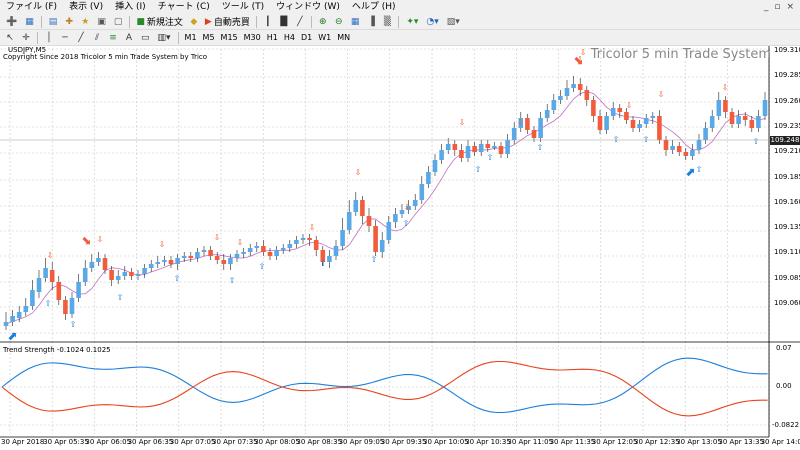 This screenshot has height=450, width=800. Describe the element at coordinates (32, 7) in the screenshot. I see `menu-file: ファイル (F)` at that location.